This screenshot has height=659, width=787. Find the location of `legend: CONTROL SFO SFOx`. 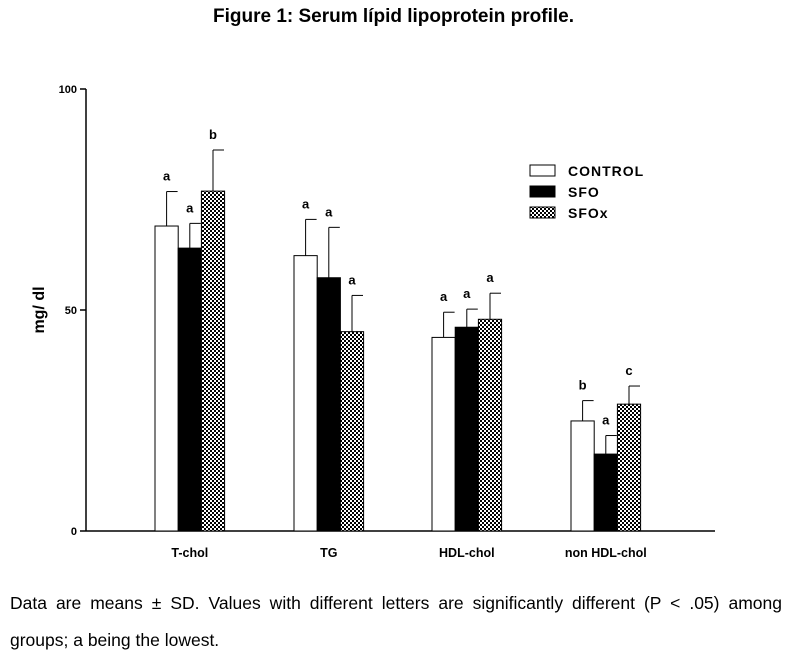

legend: CONTROL SFO SFOx is located at coordinates (586, 192).